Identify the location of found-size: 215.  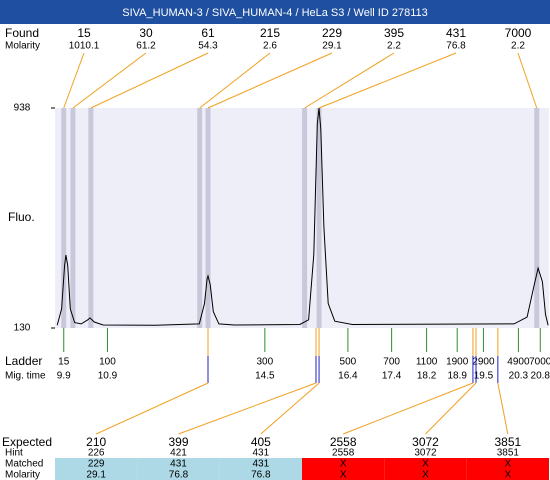
(270, 33).